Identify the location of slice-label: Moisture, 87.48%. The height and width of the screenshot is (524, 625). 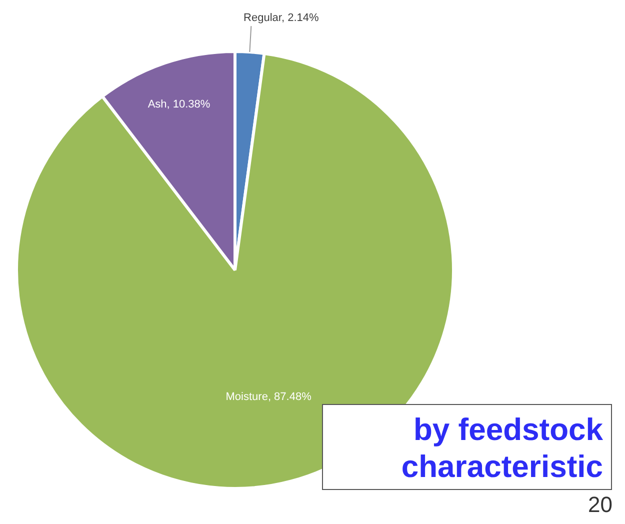
(269, 396).